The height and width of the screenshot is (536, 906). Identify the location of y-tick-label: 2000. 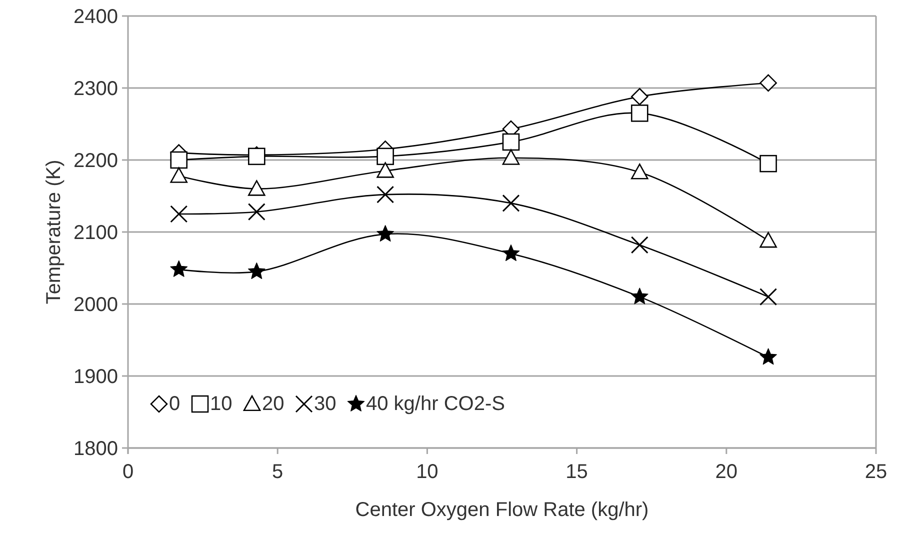
(96, 305).